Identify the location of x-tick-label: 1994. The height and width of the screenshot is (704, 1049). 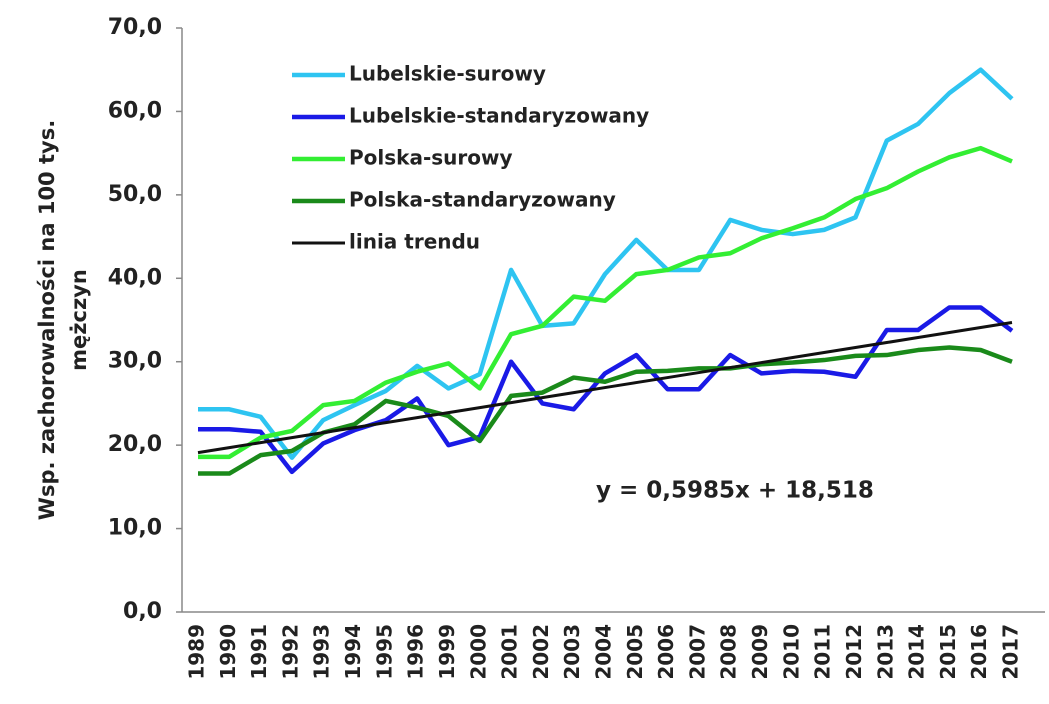
(353, 652).